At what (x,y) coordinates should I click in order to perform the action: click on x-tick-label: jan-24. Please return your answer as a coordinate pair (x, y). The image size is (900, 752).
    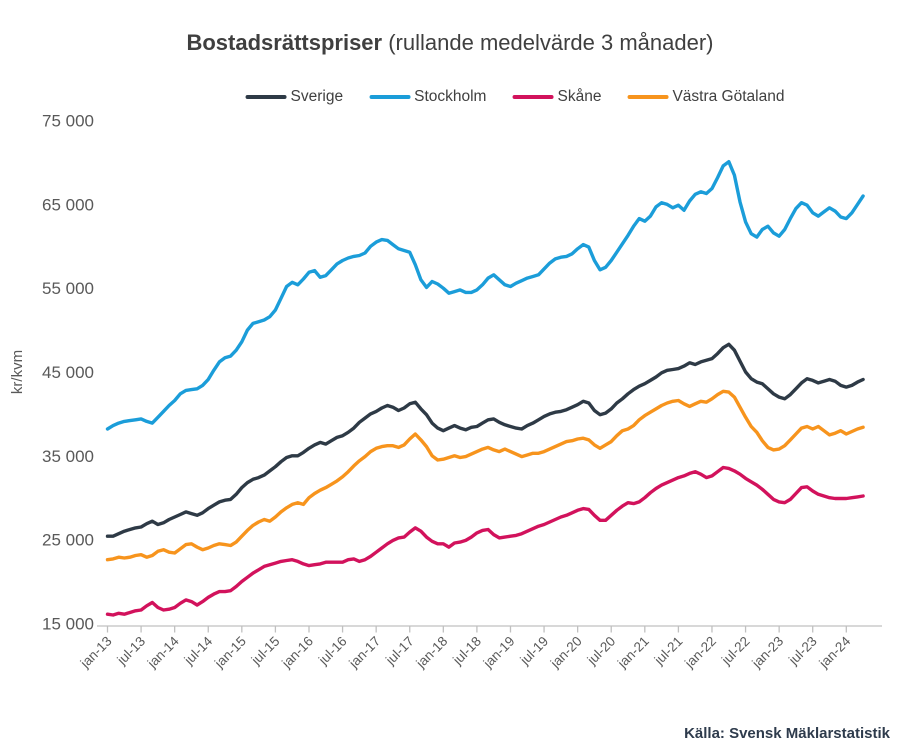
    Looking at the image, I should click on (835, 652).